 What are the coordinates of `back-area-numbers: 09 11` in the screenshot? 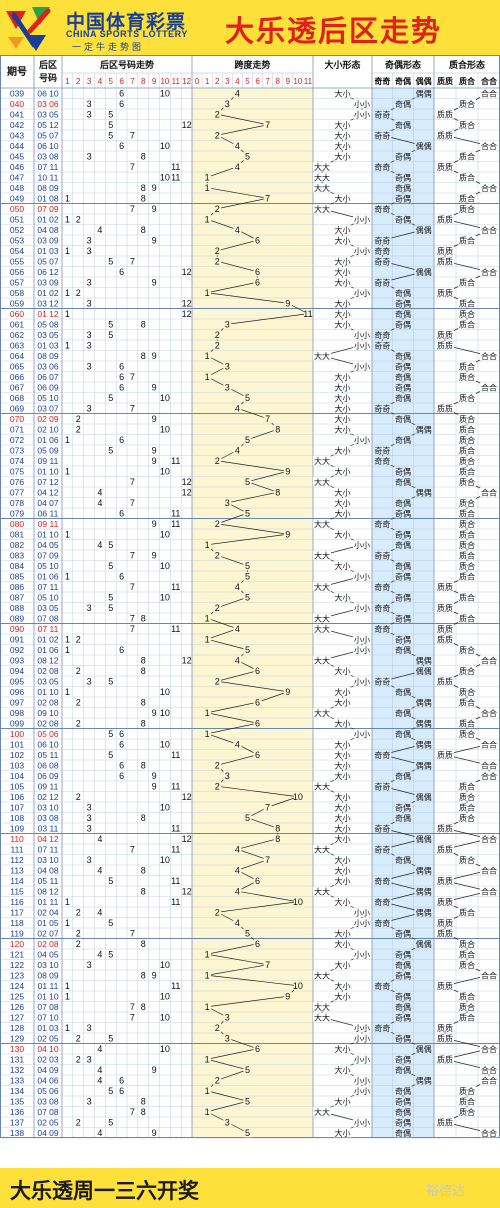 It's located at (48, 461).